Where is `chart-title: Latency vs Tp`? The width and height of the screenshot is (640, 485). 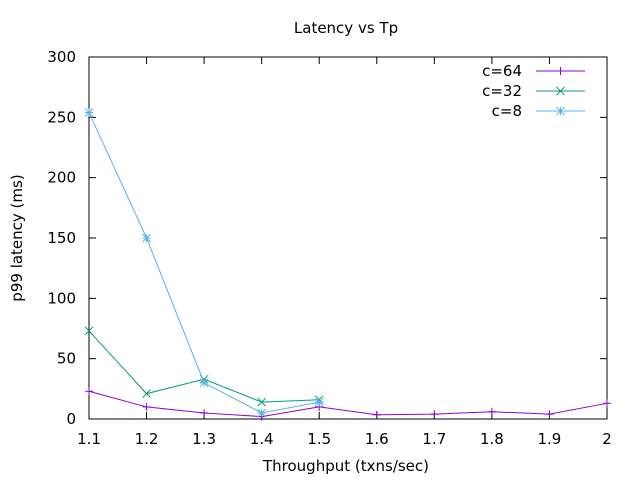 chart-title: Latency vs Tp is located at coordinates (346, 28).